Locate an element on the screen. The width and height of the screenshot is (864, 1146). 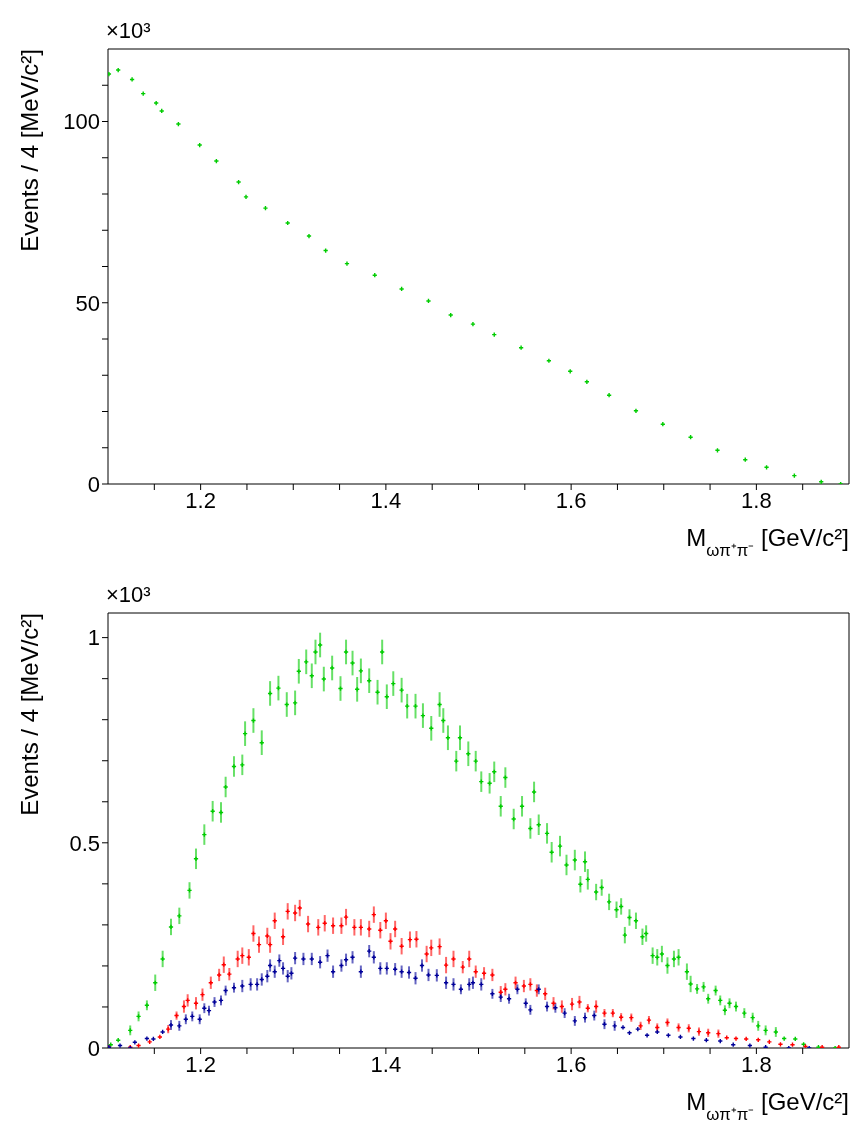
y-tick-label: 0.5 is located at coordinates (84, 843).